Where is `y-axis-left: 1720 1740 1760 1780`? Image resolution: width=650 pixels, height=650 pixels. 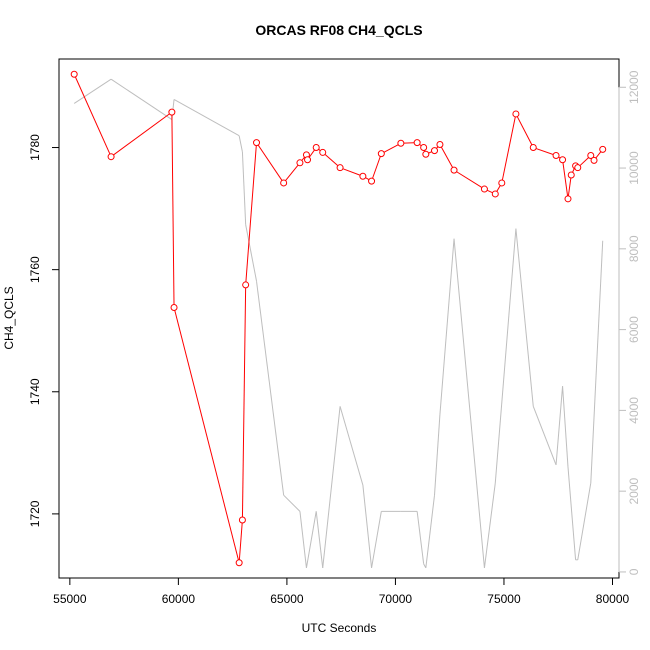
y-axis-left: 1720 1740 1760 1780 is located at coordinates (44, 330).